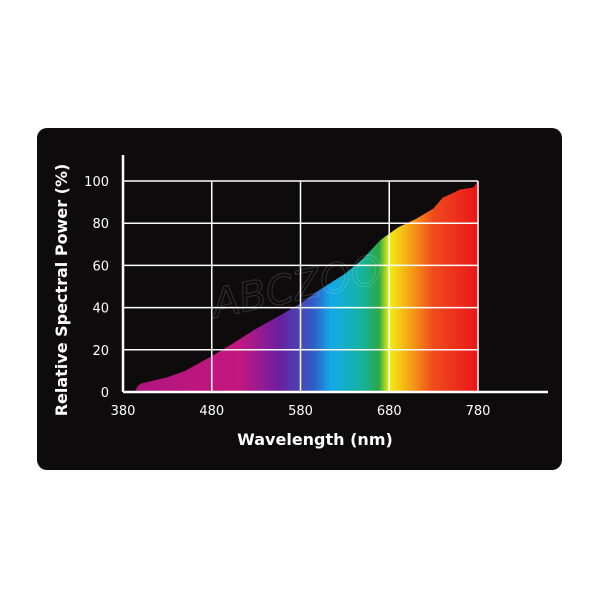 The width and height of the screenshot is (600, 600). I want to click on y-tick-label: 100, so click(96, 182).